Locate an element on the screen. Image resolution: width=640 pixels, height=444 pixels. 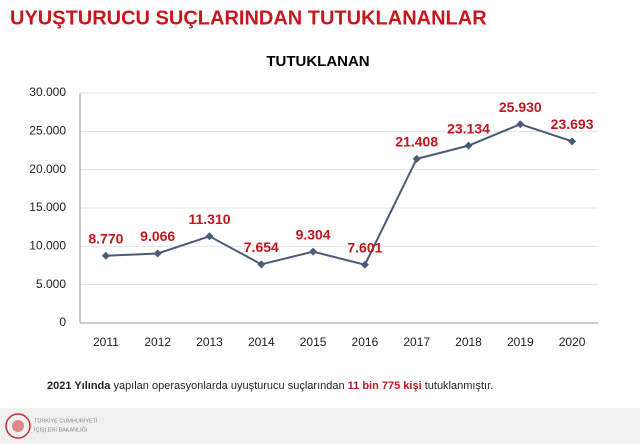
data-label: 8.770 is located at coordinates (105, 238).